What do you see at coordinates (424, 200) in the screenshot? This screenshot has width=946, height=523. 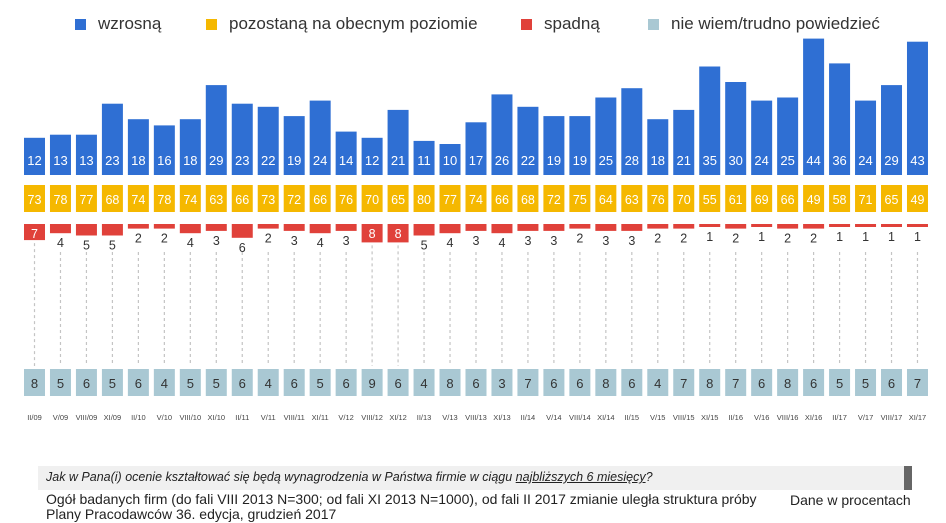 I see `data-label-pozostana: 80` at bounding box center [424, 200].